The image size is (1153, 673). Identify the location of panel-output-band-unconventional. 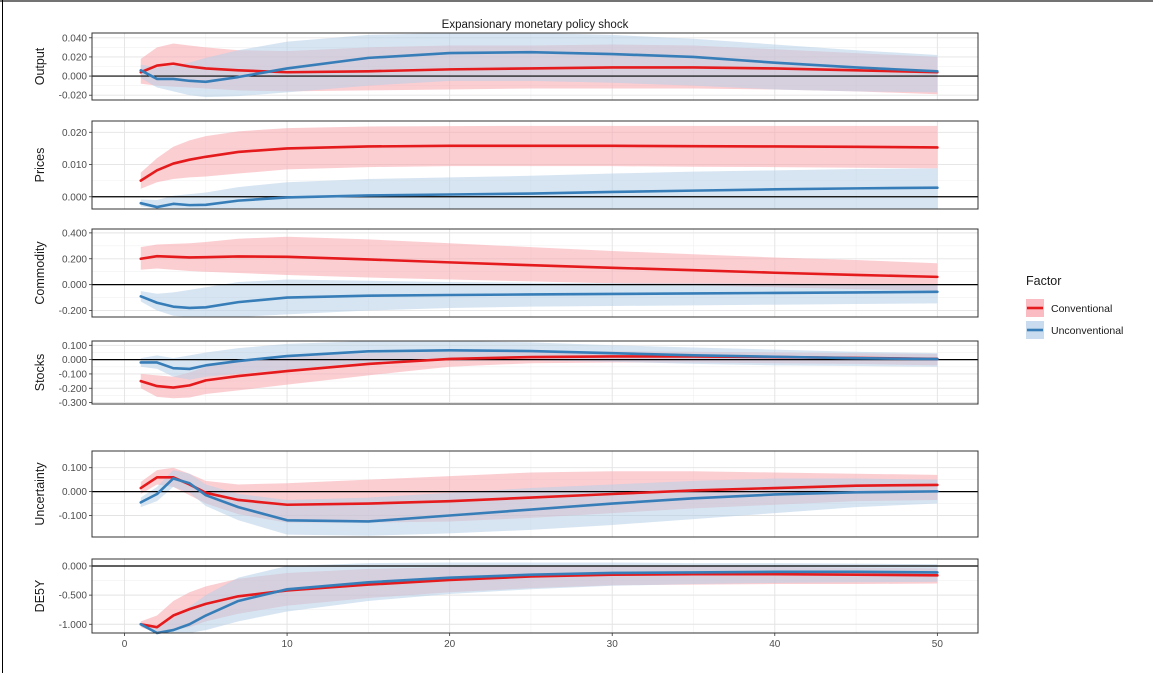
(539, 65).